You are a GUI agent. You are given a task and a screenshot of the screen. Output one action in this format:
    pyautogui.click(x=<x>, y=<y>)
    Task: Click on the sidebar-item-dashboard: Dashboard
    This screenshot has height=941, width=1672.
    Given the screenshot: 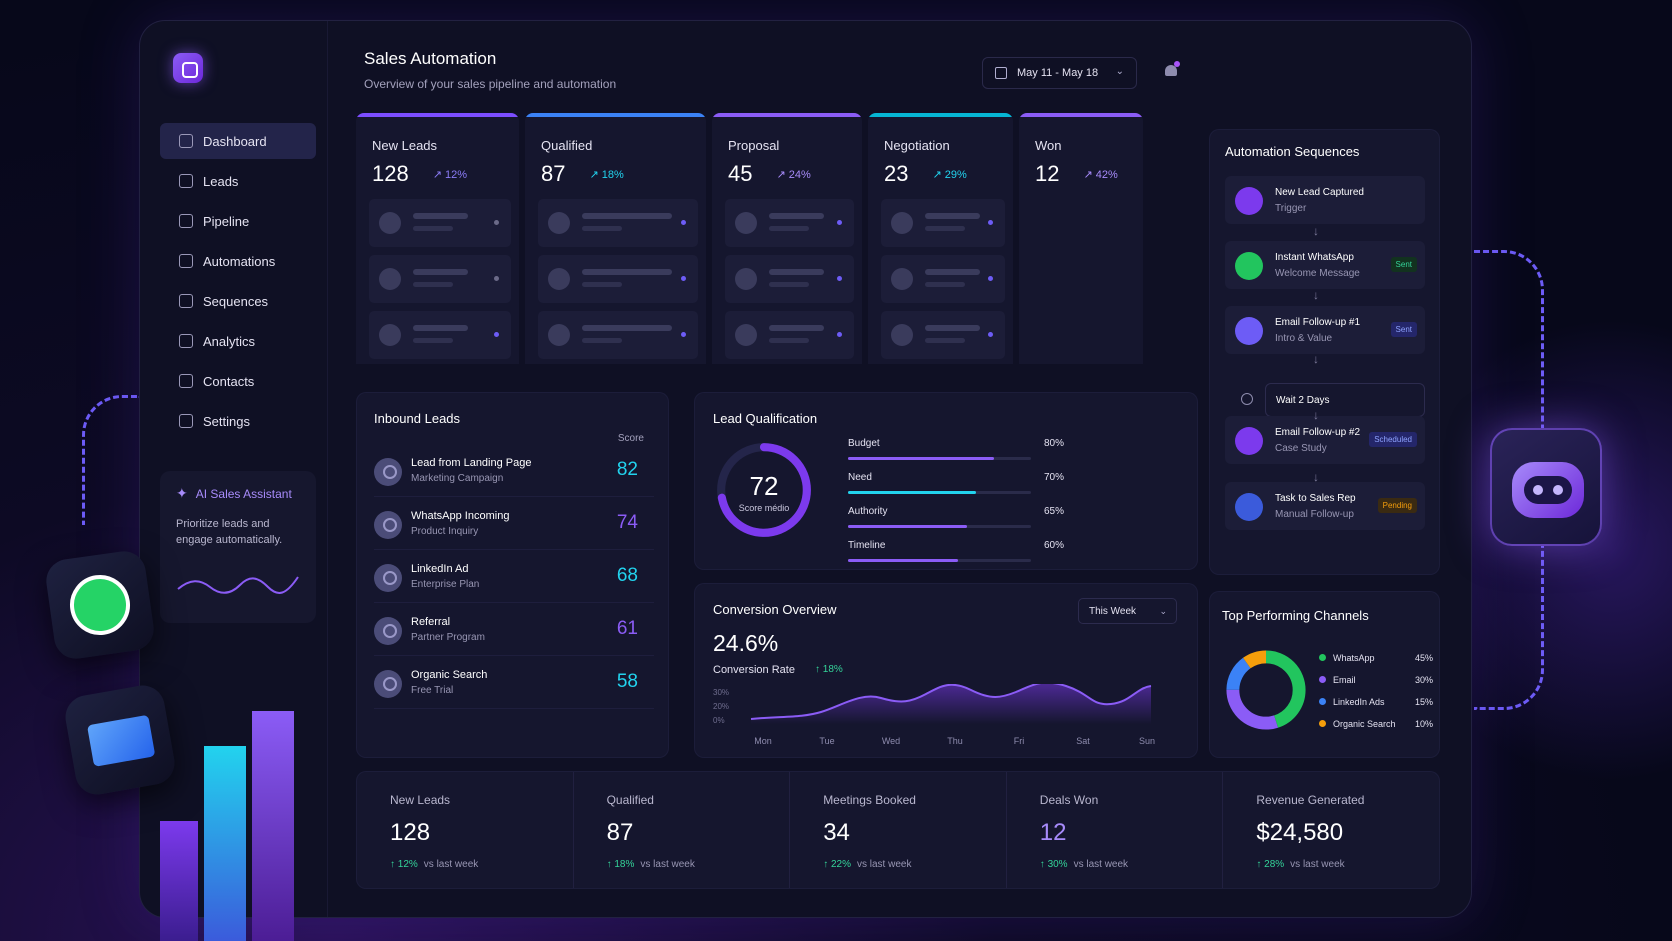 What is the action you would take?
    pyautogui.click(x=238, y=141)
    